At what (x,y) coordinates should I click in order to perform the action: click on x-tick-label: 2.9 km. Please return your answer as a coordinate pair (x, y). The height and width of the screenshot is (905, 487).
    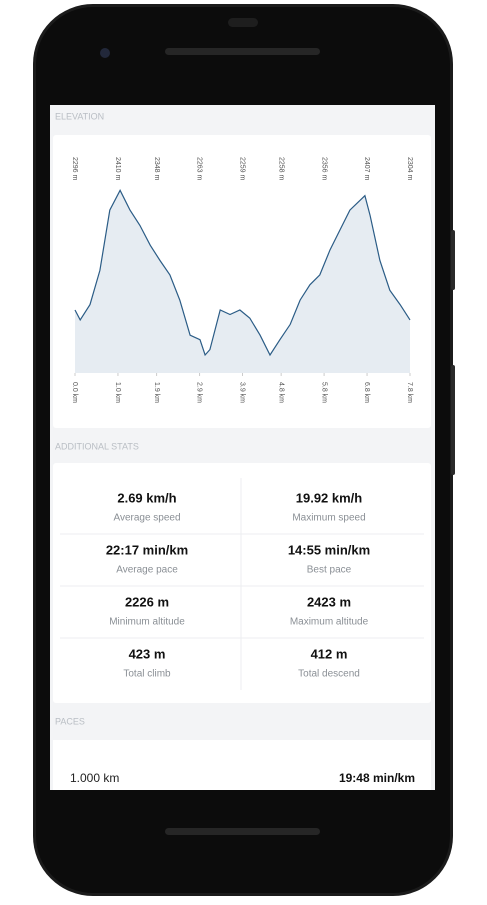
    Looking at the image, I should click on (199, 392).